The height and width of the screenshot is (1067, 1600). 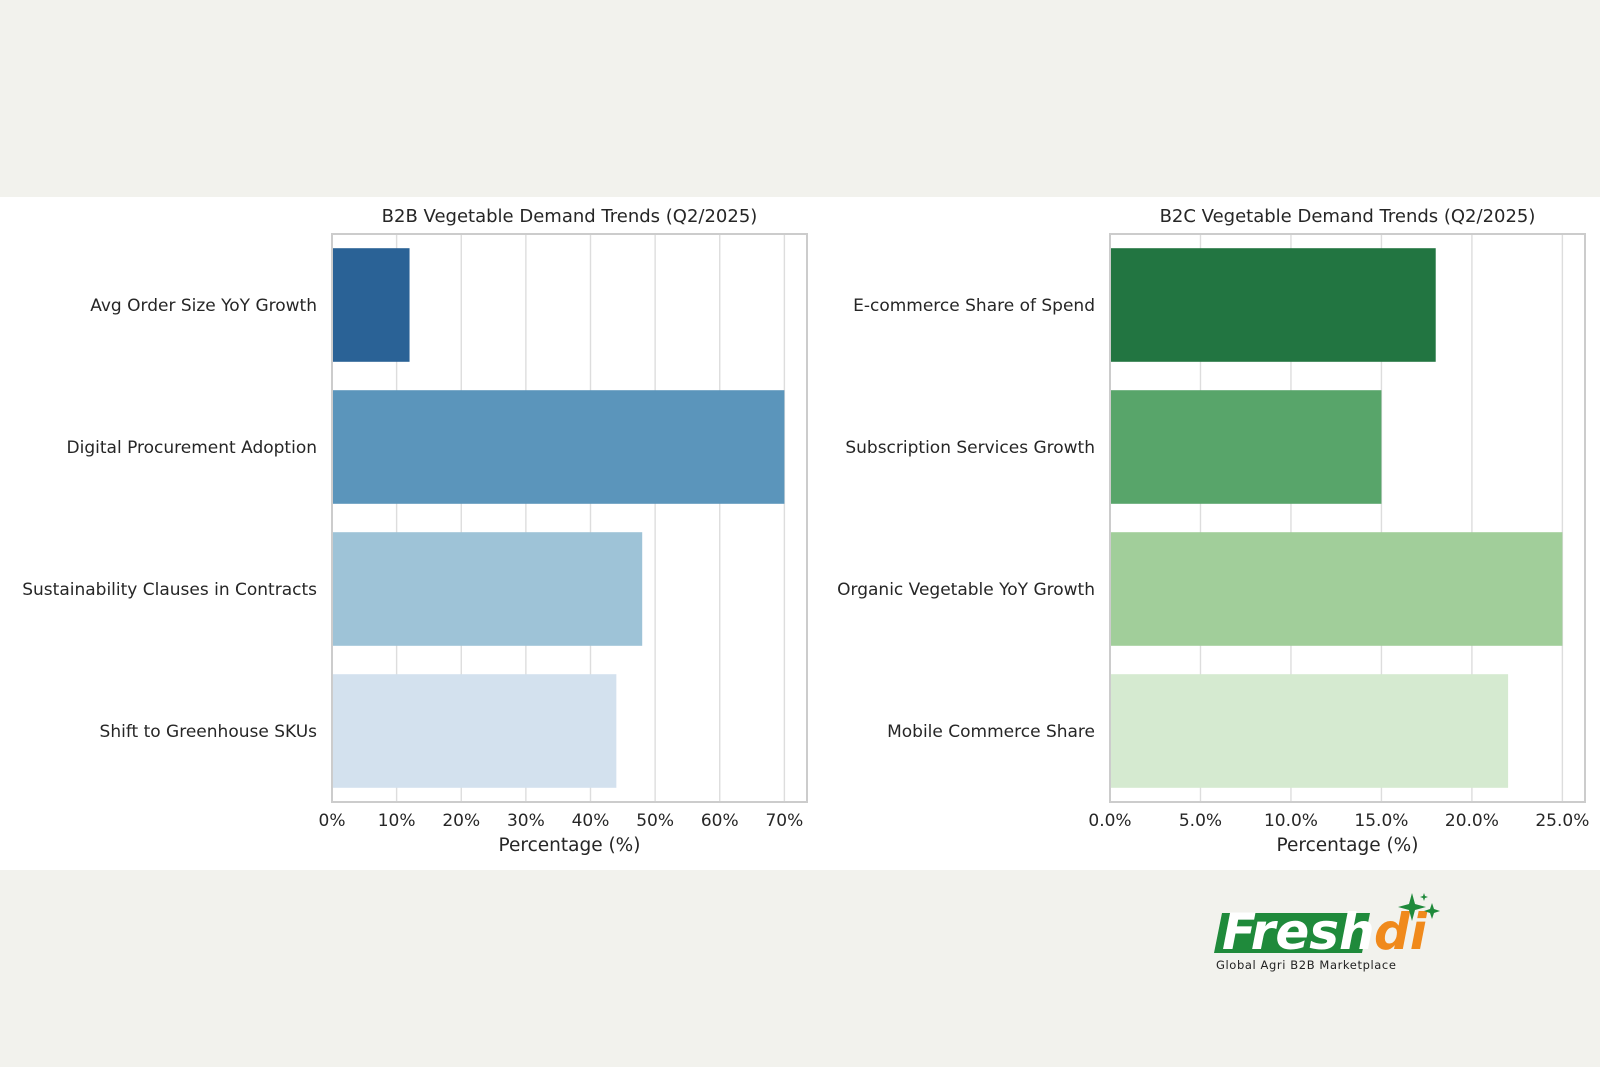 What do you see at coordinates (1562, 821) in the screenshot?
I see `b2c-tick-label: 25.0%` at bounding box center [1562, 821].